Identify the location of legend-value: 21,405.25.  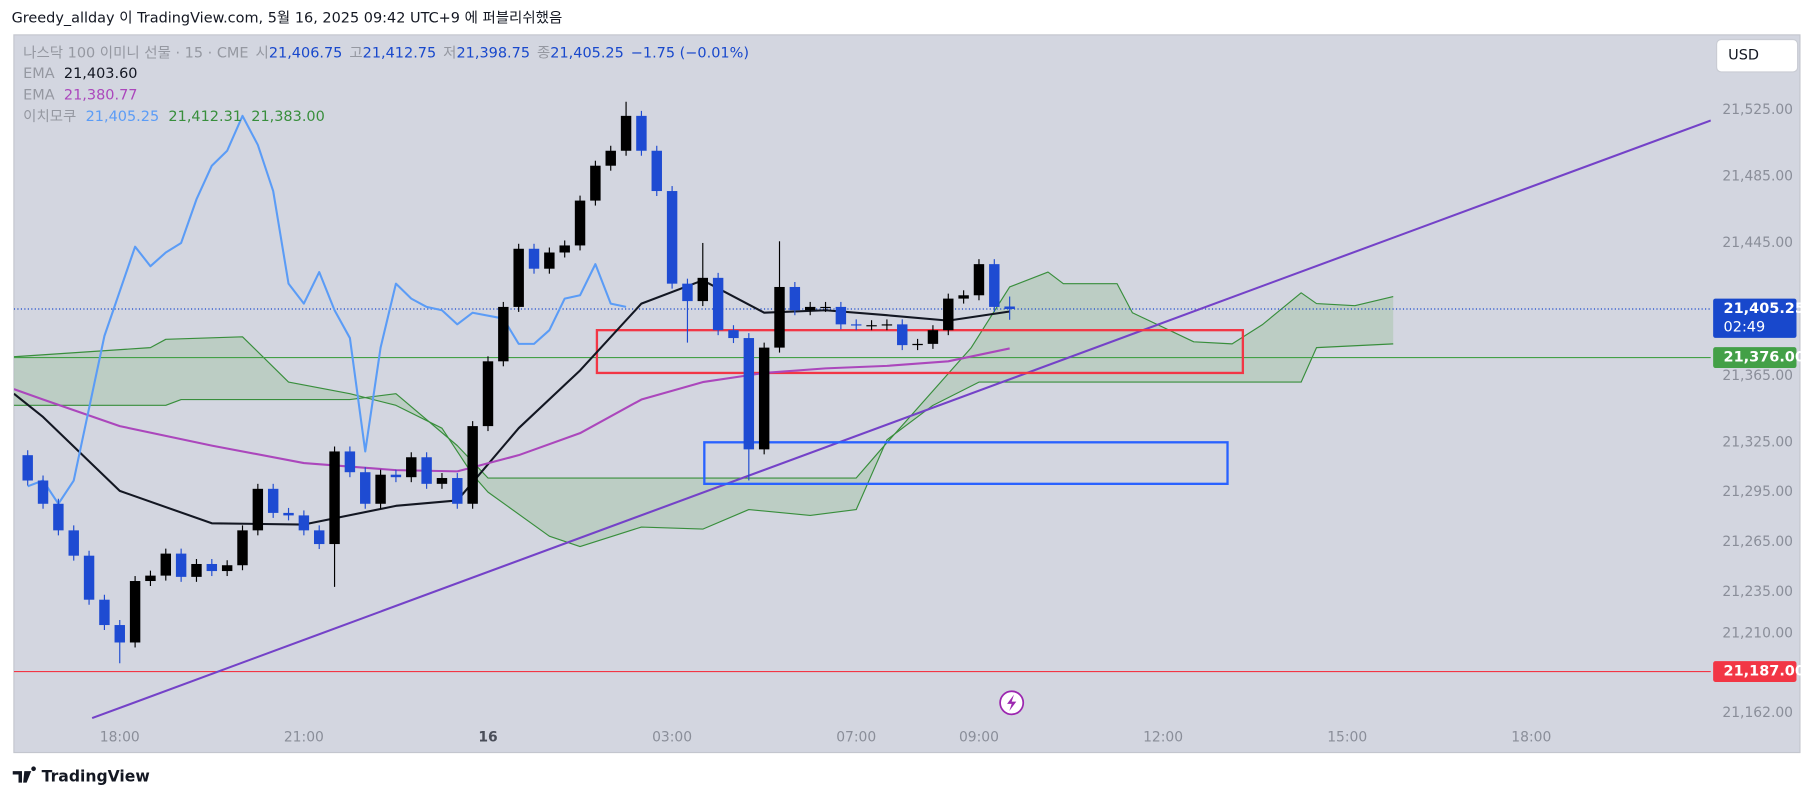
(123, 117).